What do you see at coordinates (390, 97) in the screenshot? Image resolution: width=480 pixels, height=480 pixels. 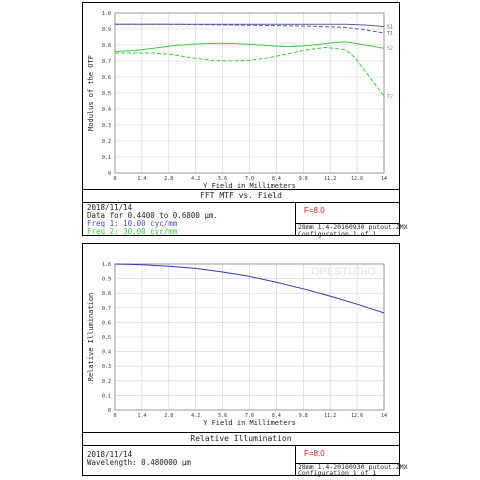 I see `series-label-t2: T2` at bounding box center [390, 97].